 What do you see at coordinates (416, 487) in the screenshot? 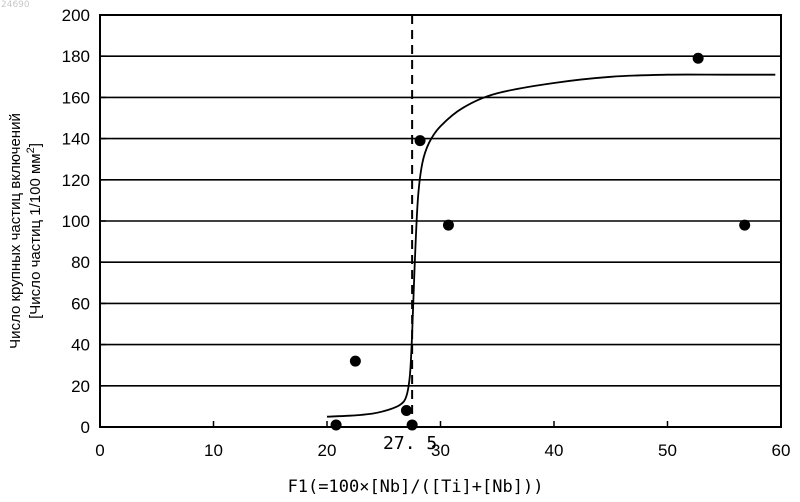
I see `x-axis-label: F1(=100×[Nb]/([Ti]+[Nb]))` at bounding box center [416, 487].